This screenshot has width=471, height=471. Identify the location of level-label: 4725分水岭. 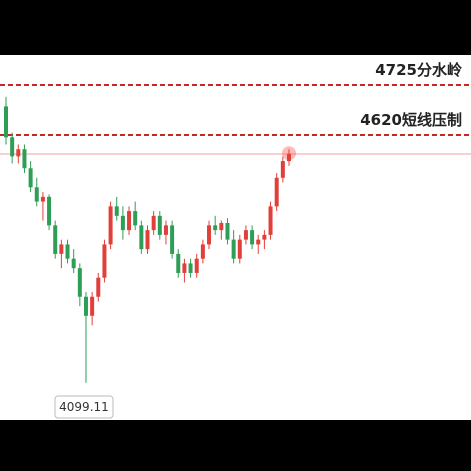
(418, 70).